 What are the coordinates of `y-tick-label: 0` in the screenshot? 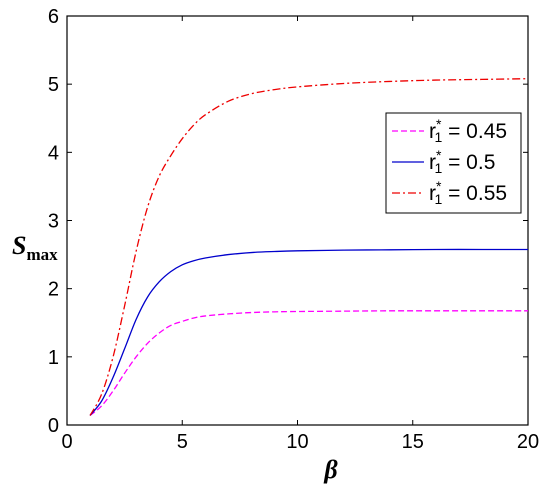 It's located at (53, 426).